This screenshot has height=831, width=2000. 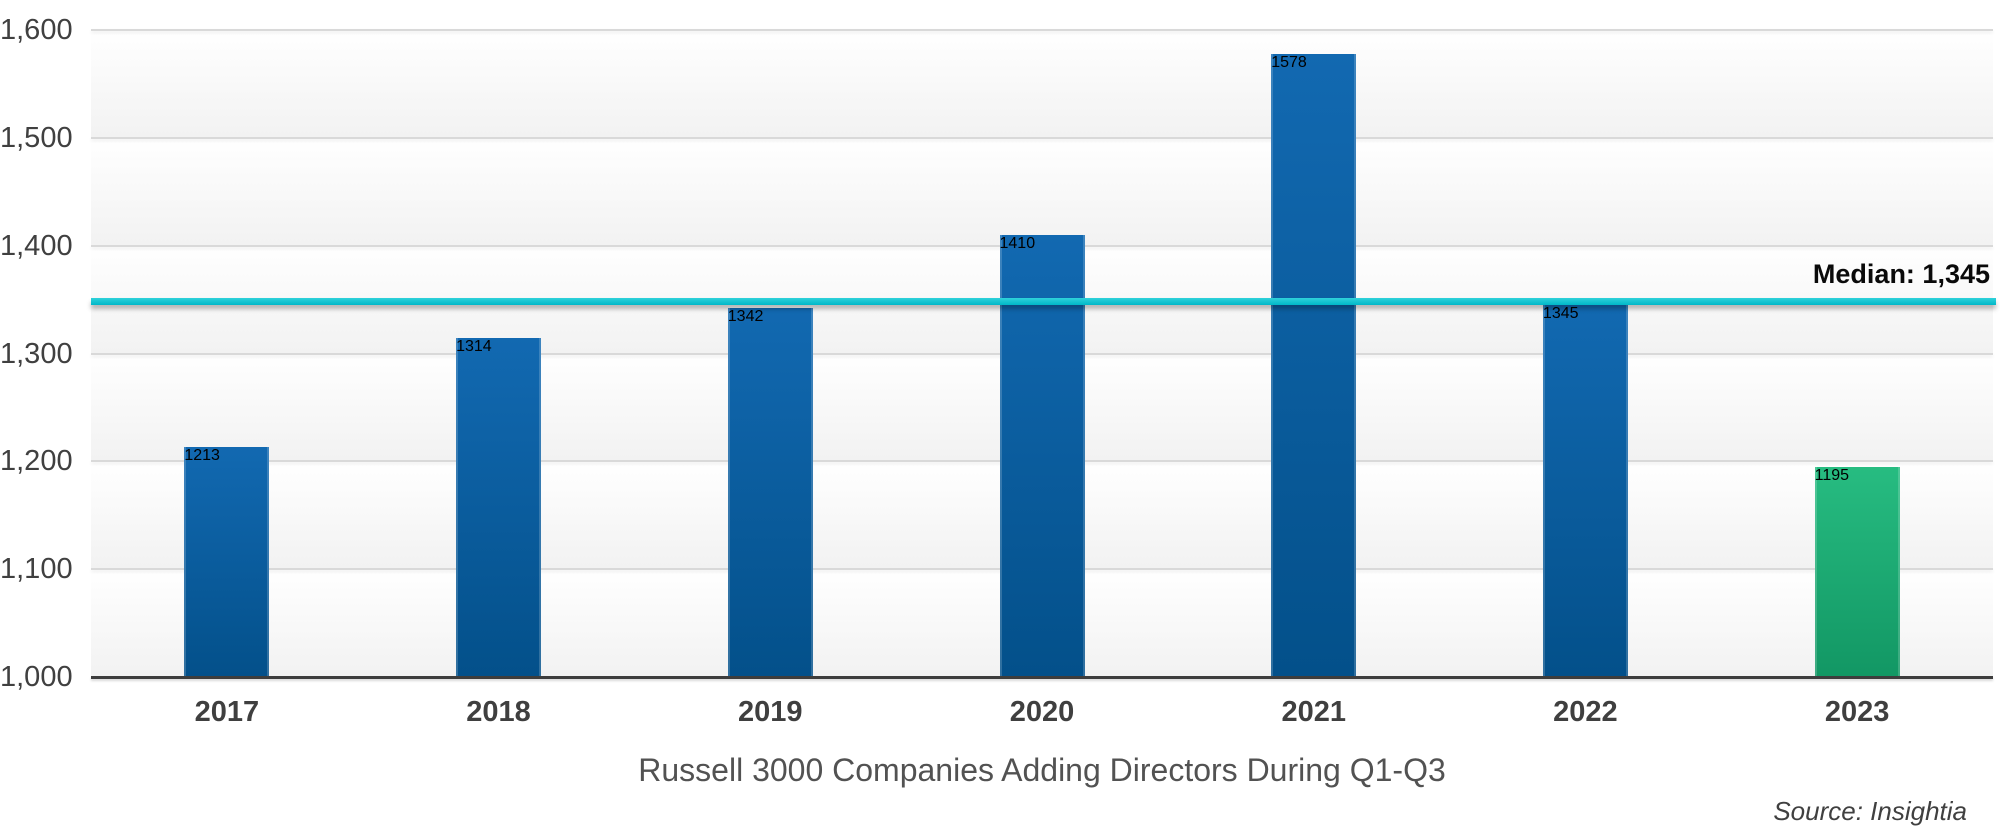 What do you see at coordinates (36, 245) in the screenshot?
I see `y-axis-label: 1,400` at bounding box center [36, 245].